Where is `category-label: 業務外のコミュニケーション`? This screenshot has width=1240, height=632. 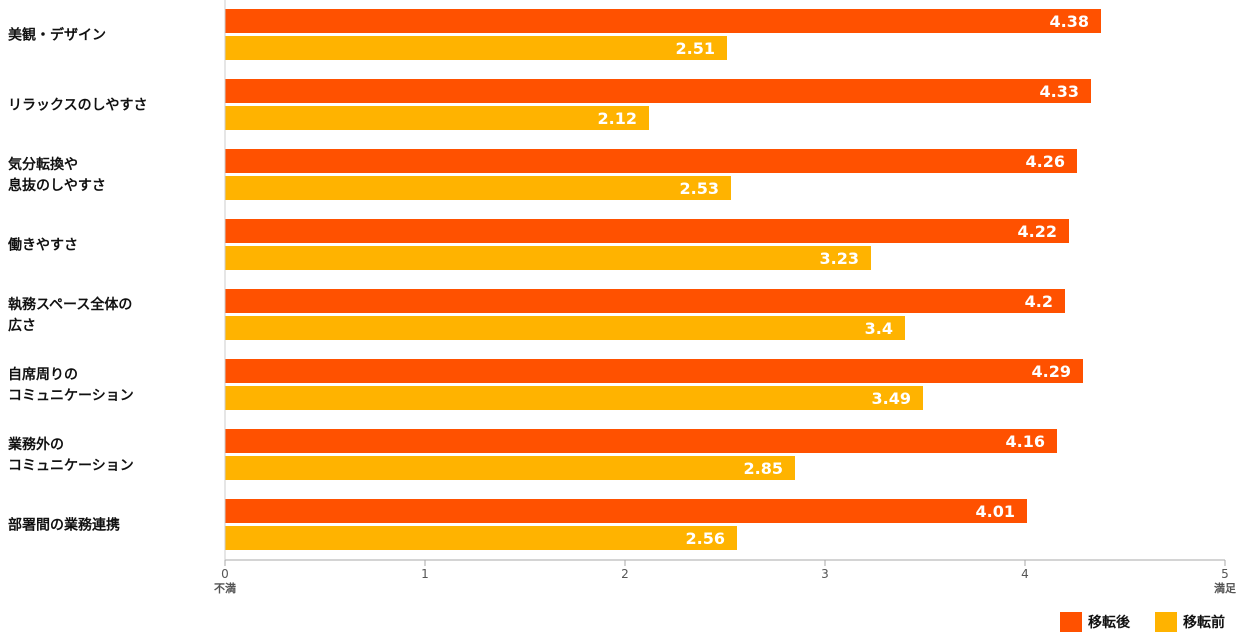
category-label: 業務外のコミュニケーション is located at coordinates (70, 455).